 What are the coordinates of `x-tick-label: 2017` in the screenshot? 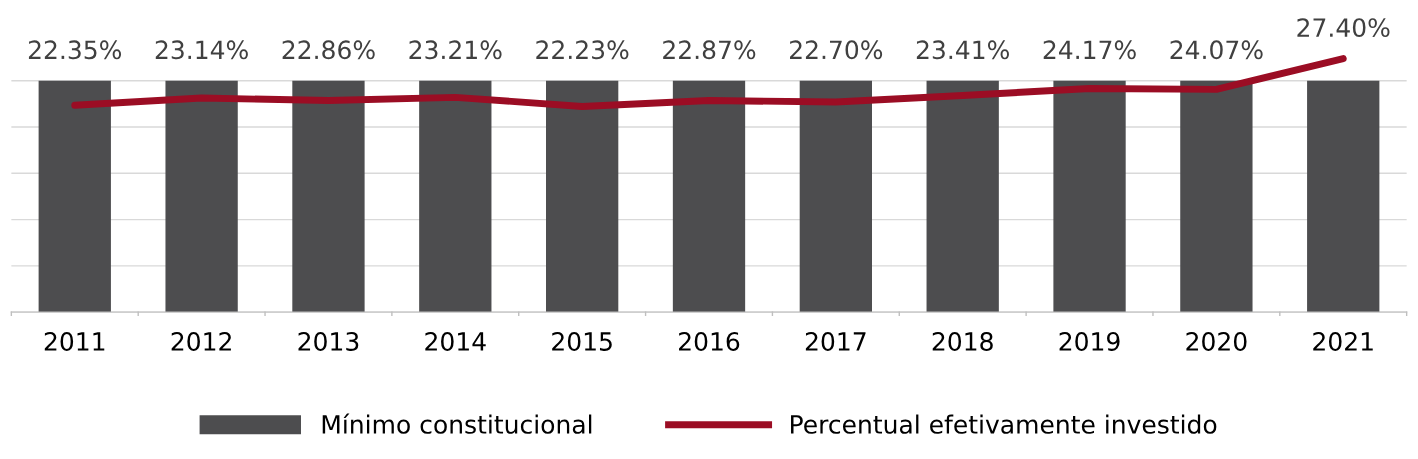 It's located at (835, 341).